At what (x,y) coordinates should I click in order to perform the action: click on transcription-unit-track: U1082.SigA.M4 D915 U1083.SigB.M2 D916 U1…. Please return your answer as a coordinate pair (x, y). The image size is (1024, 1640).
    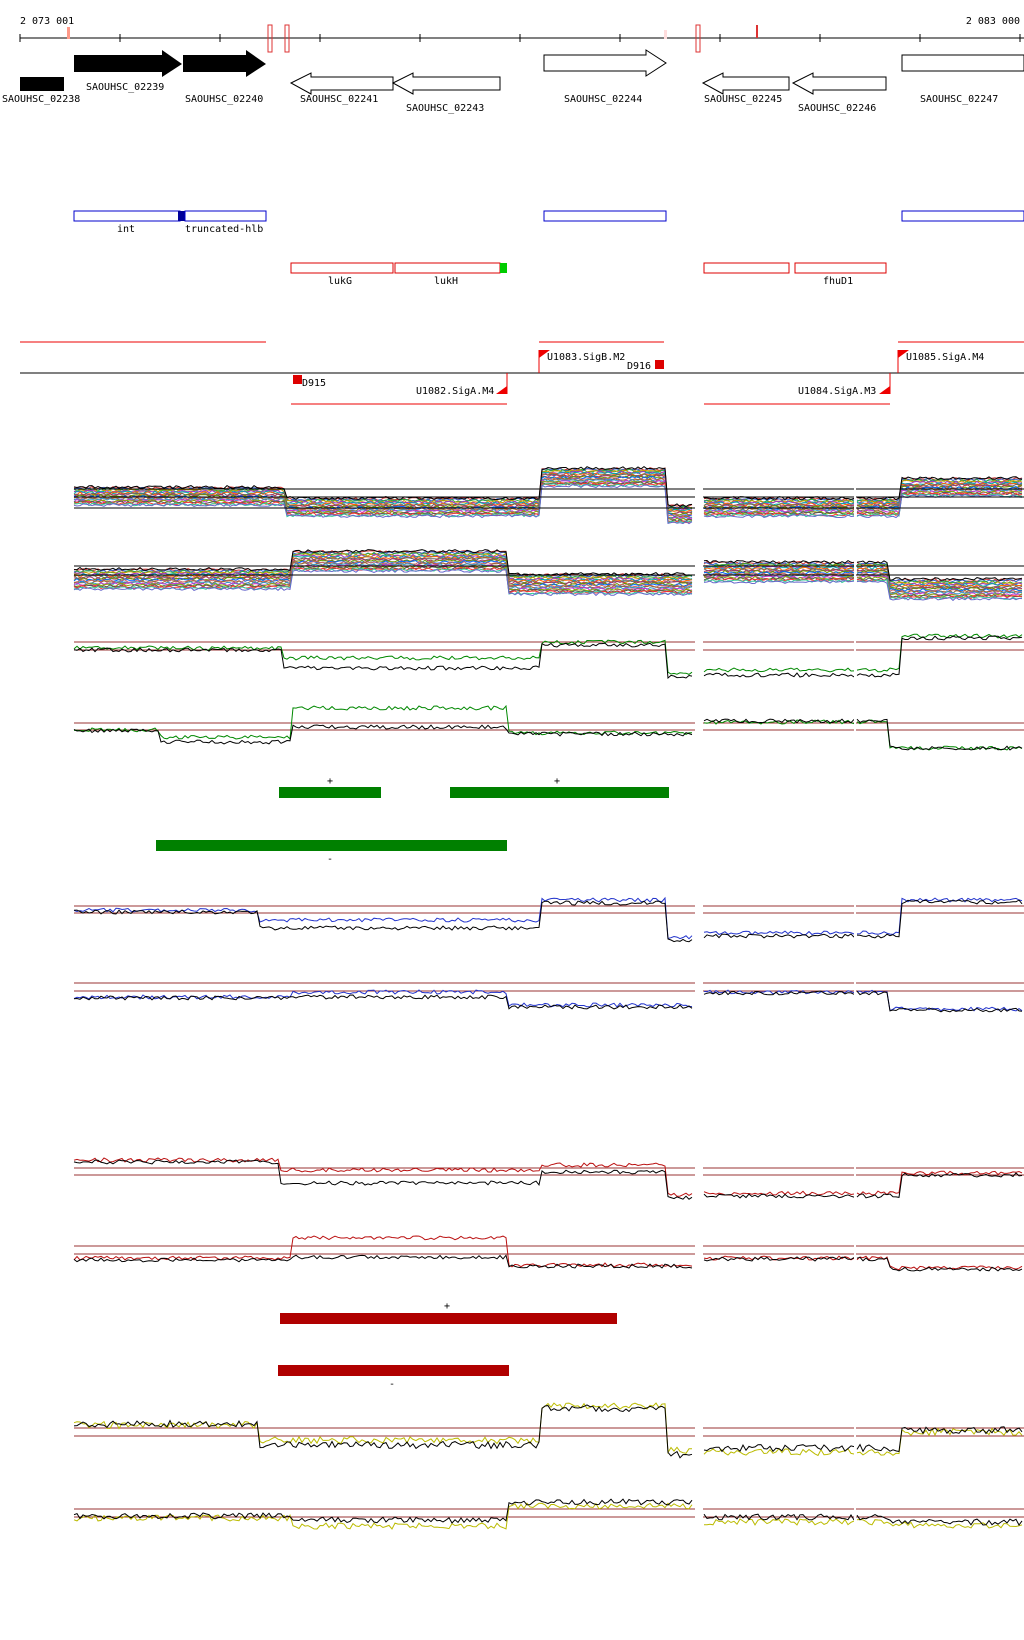
    Looking at the image, I should click on (522, 373).